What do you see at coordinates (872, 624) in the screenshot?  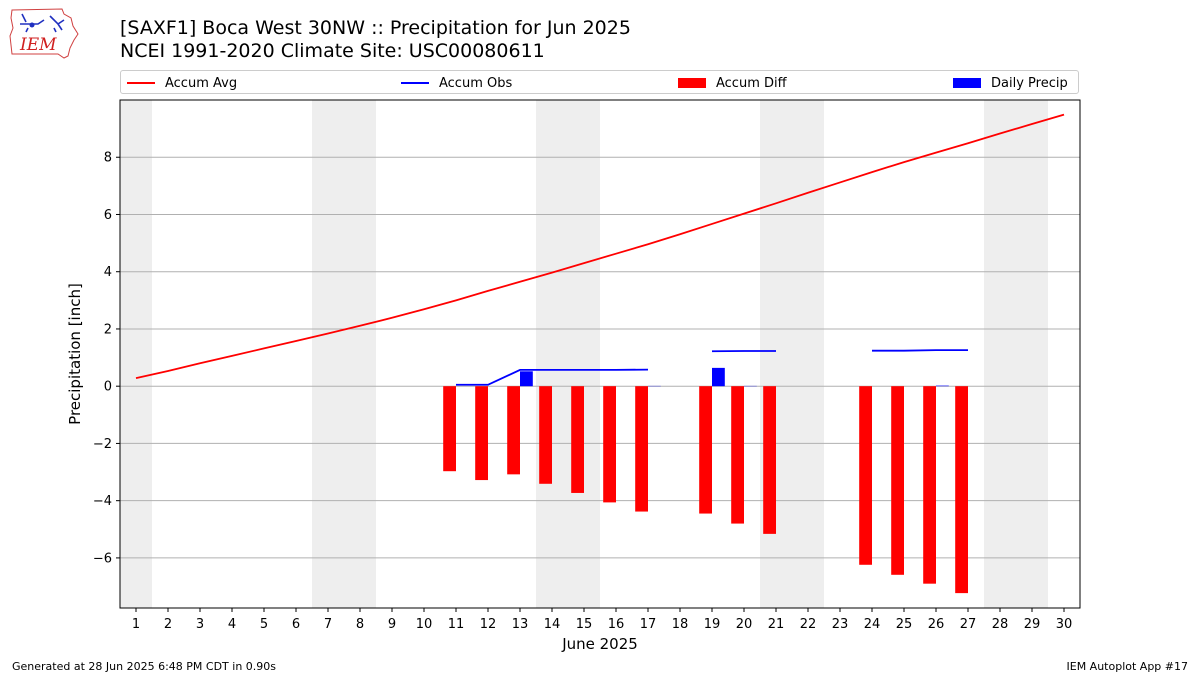 I see `x-tick-label: 24` at bounding box center [872, 624].